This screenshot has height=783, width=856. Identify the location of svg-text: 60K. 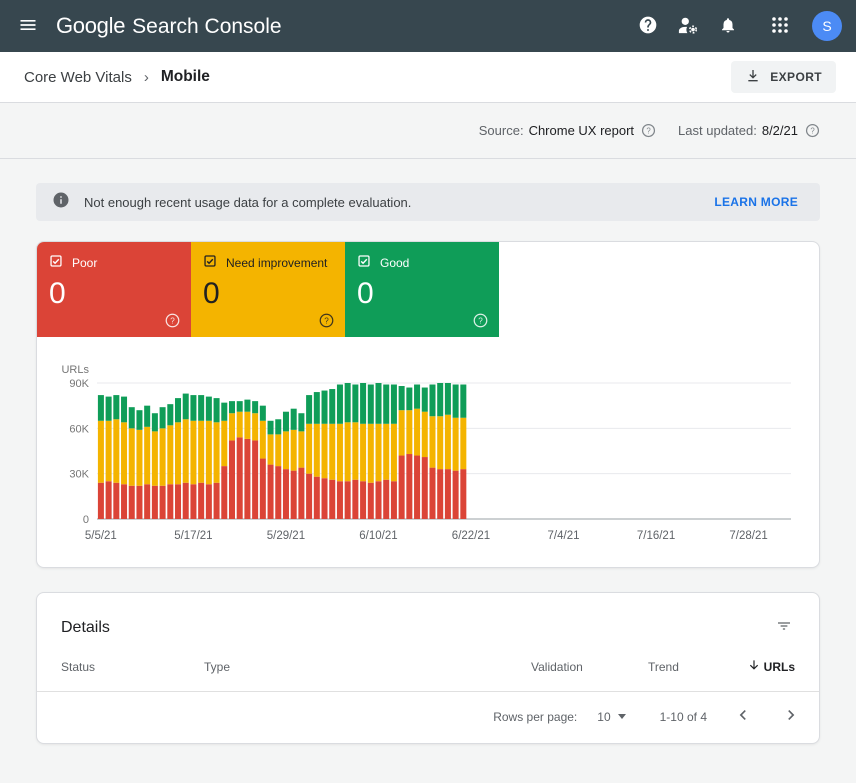
(79, 429).